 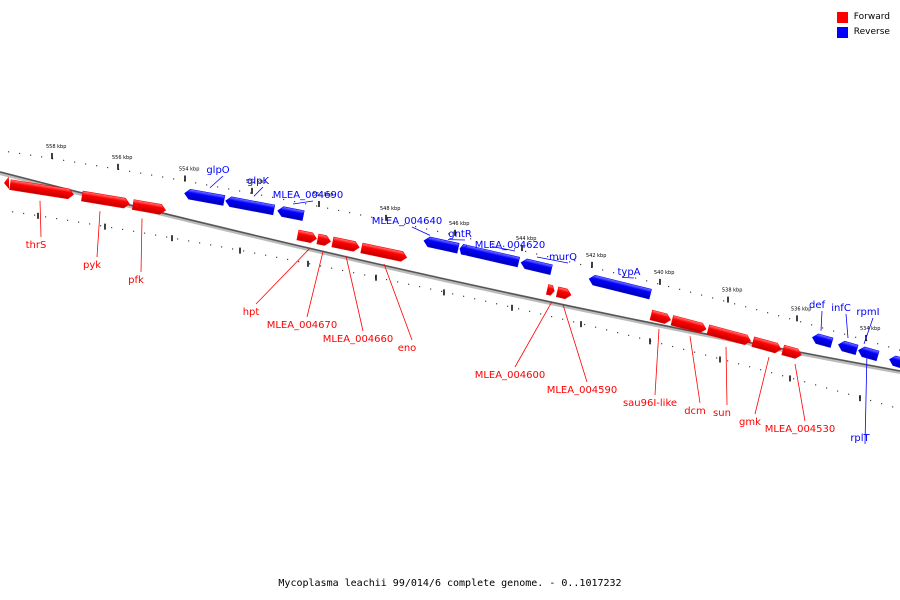 I want to click on tick-label: 550 kbp, so click(x=323, y=195).